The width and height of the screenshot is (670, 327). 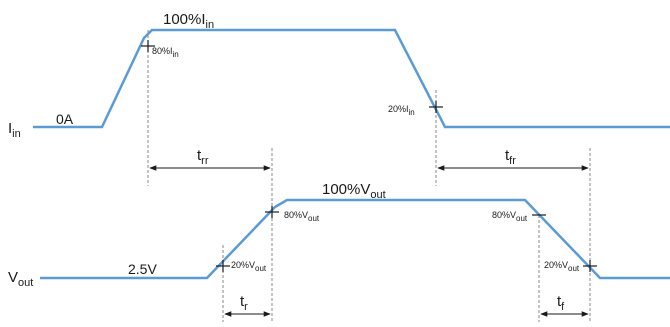 What do you see at coordinates (244, 303) in the screenshot?
I see `tr-label: tr` at bounding box center [244, 303].